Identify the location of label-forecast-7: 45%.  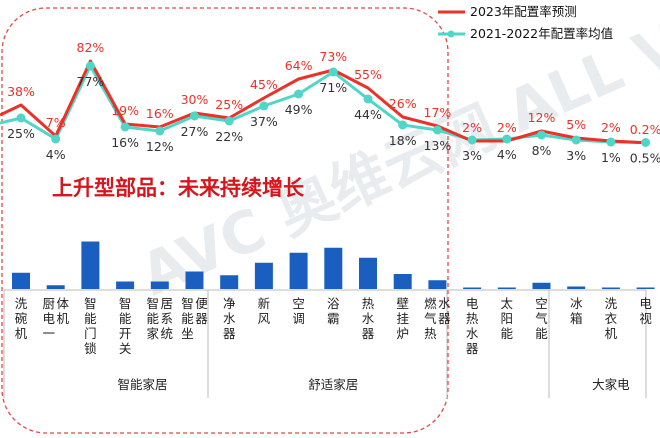
(264, 84).